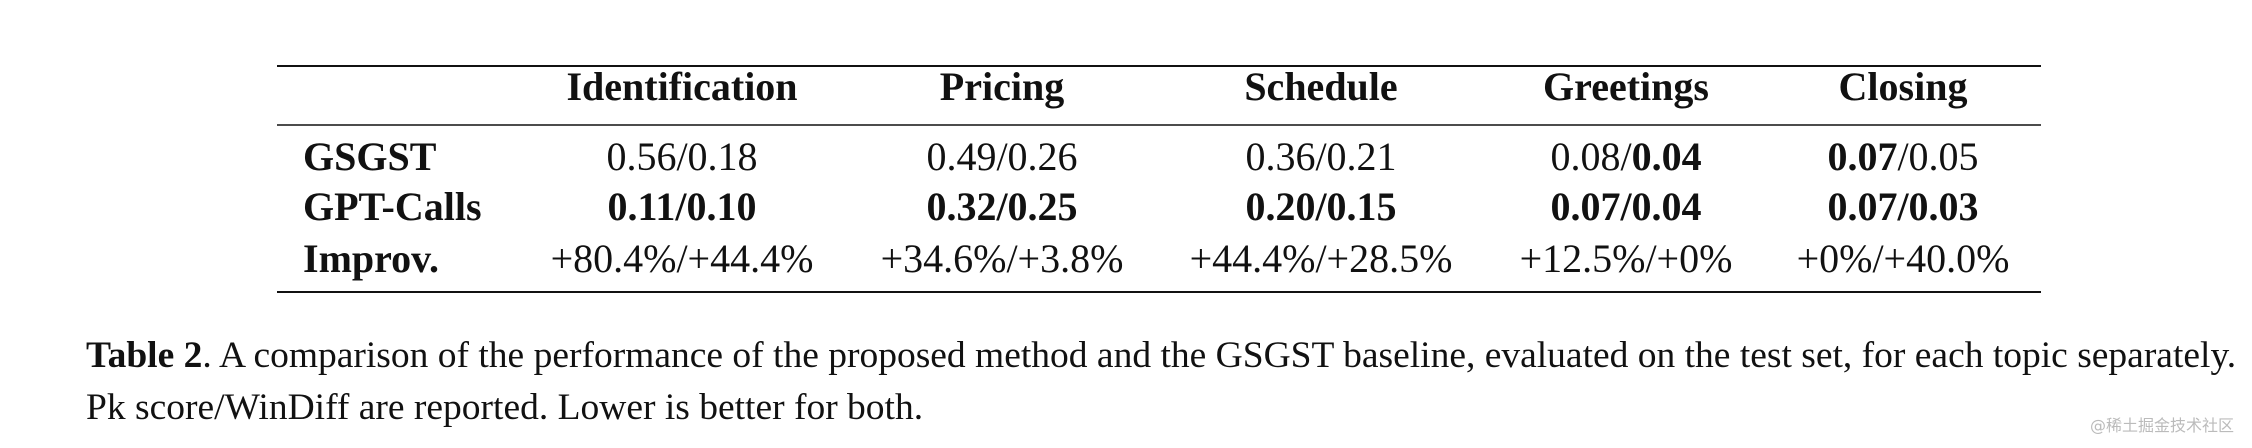 The image size is (2252, 448). I want to click on cell: +80.4%/+44.4%, so click(682, 258).